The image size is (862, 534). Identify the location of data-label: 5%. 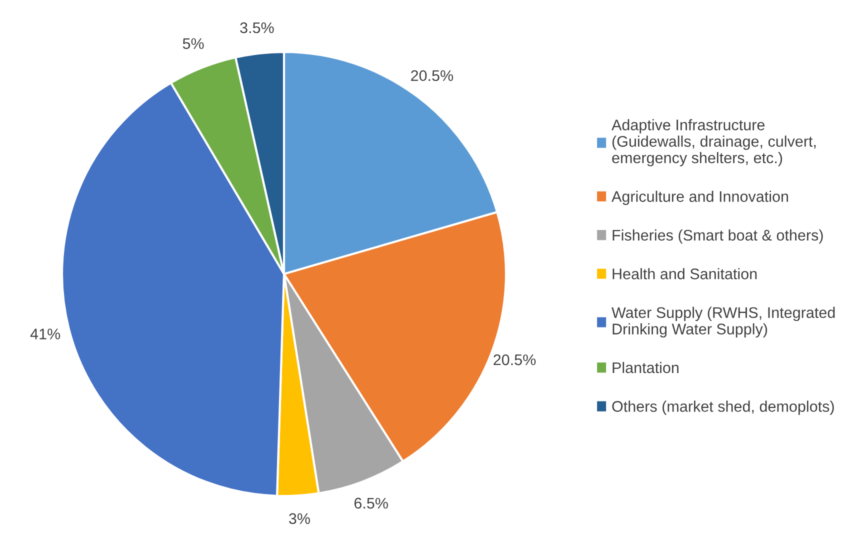
(193, 43).